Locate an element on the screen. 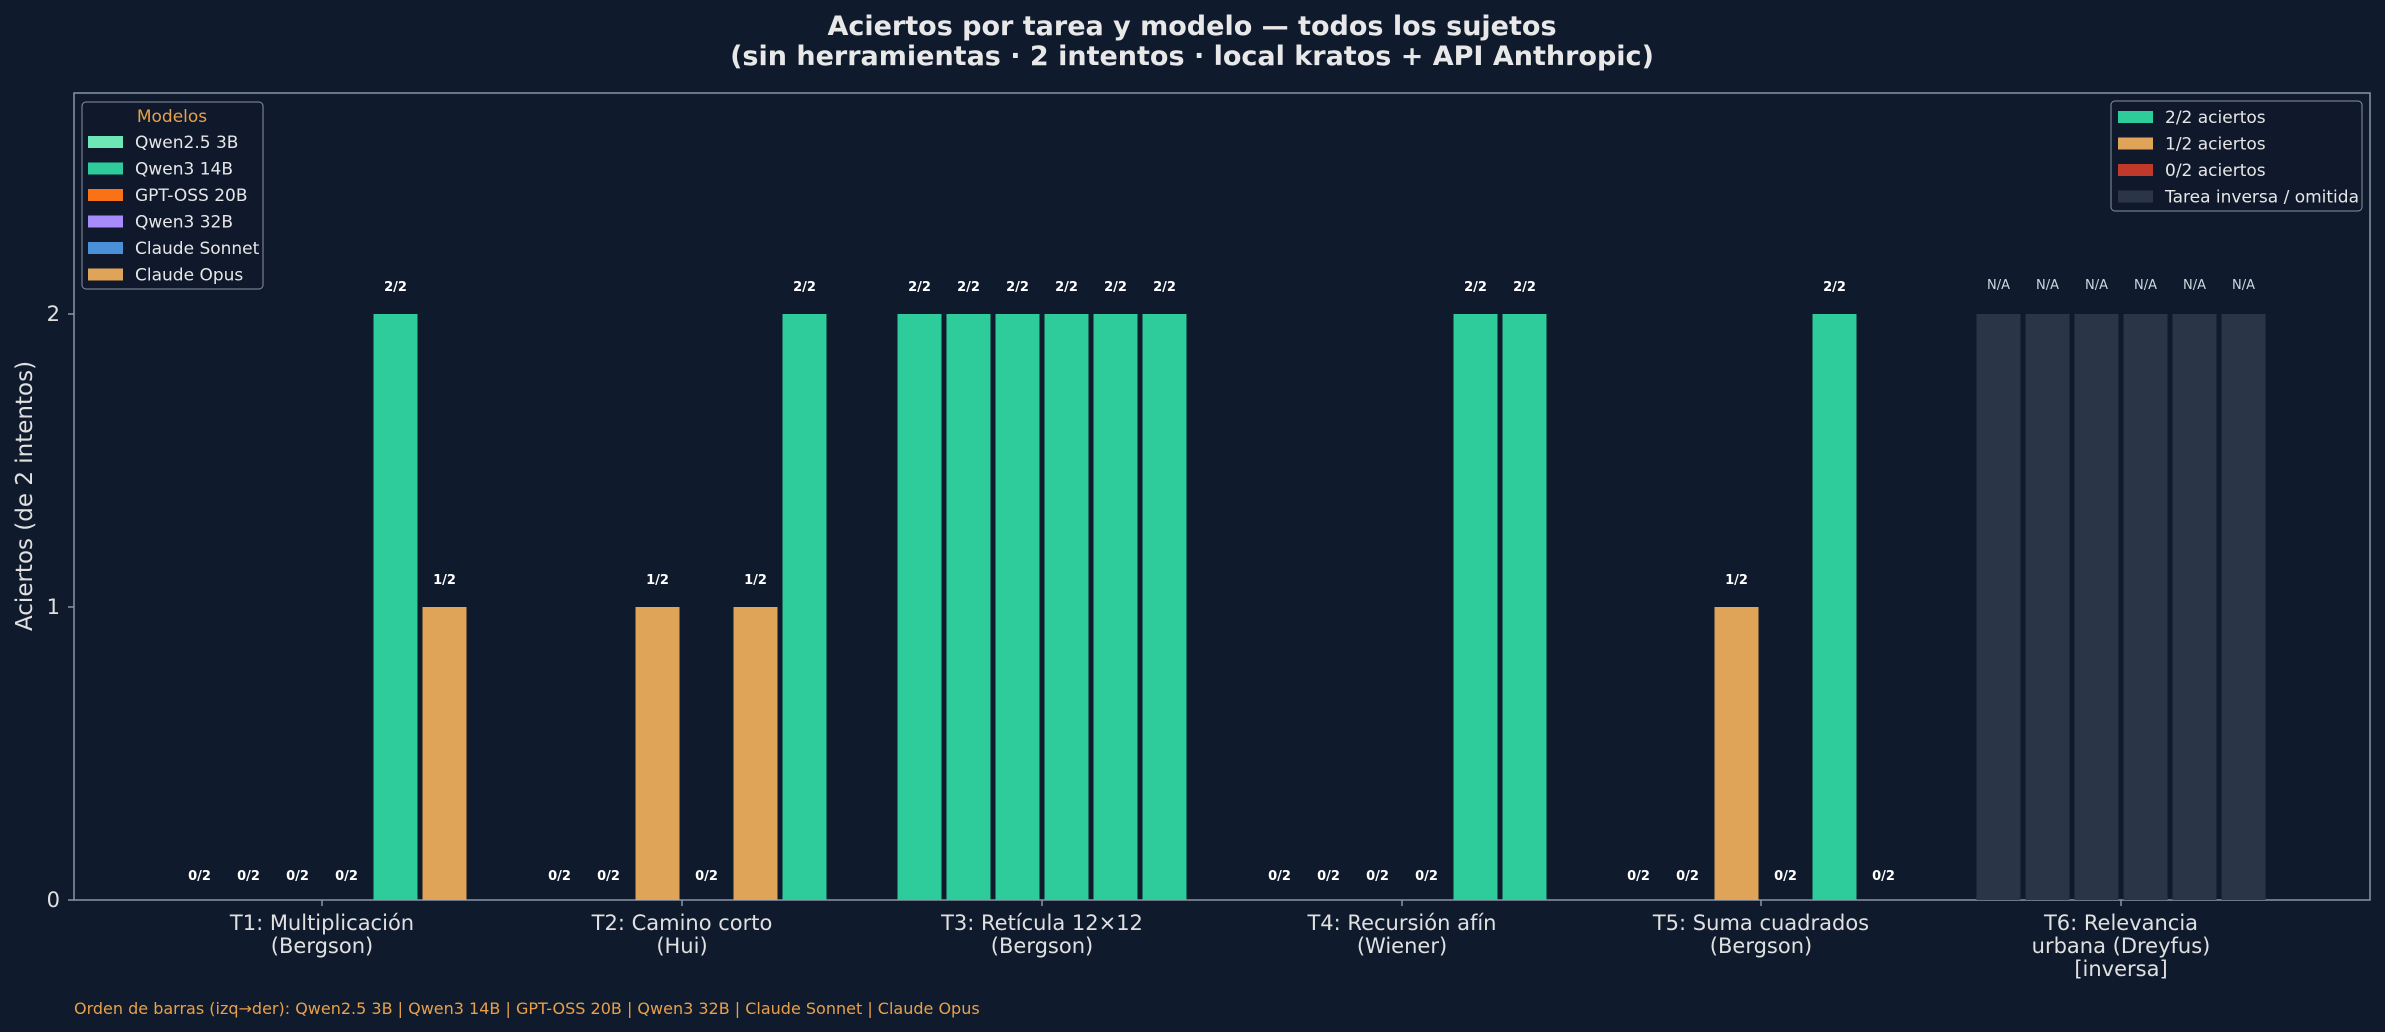  legend-label: 1/2 aciertos is located at coordinates (2215, 145).